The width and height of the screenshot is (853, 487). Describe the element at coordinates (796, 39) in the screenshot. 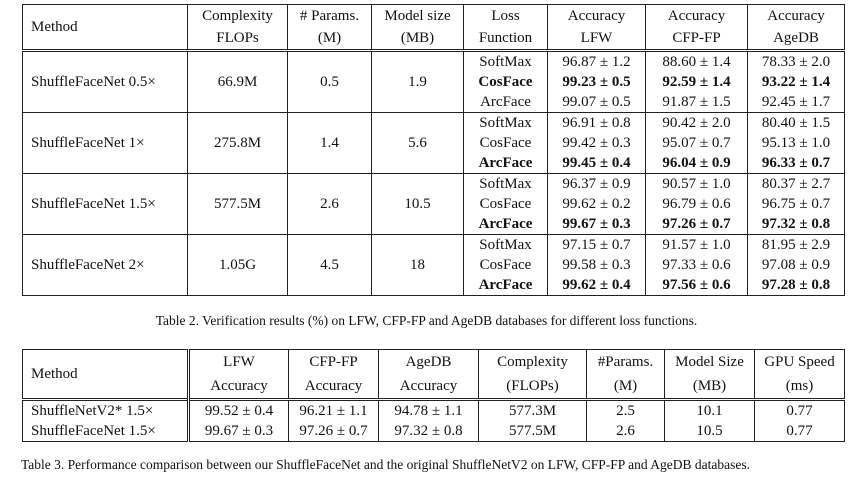

I see `header-agedb-line2: AgeDB` at that location.